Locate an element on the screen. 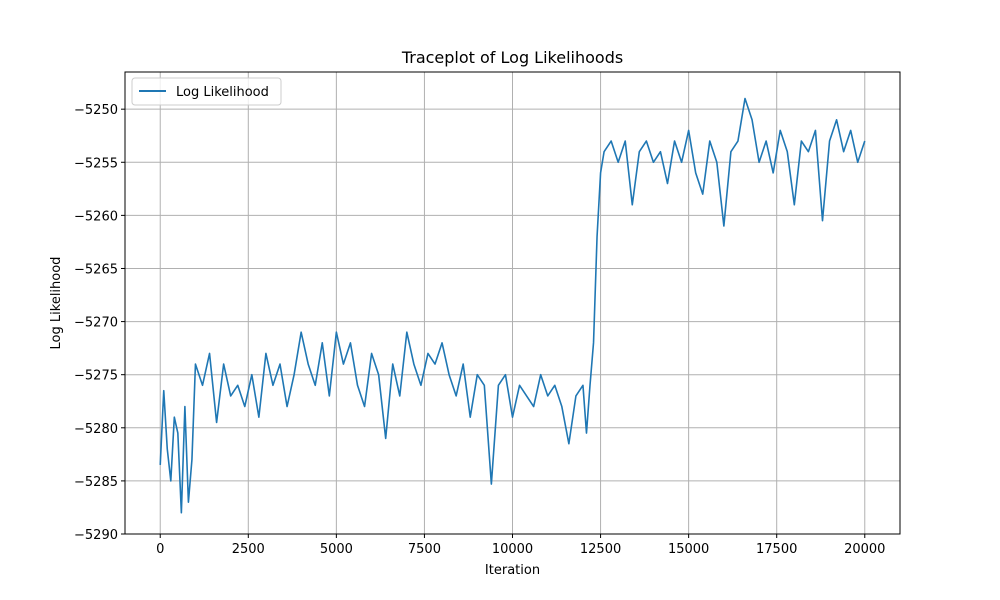 This screenshot has width=1000, height=600. y-tick-label: −5290 is located at coordinates (96, 535).